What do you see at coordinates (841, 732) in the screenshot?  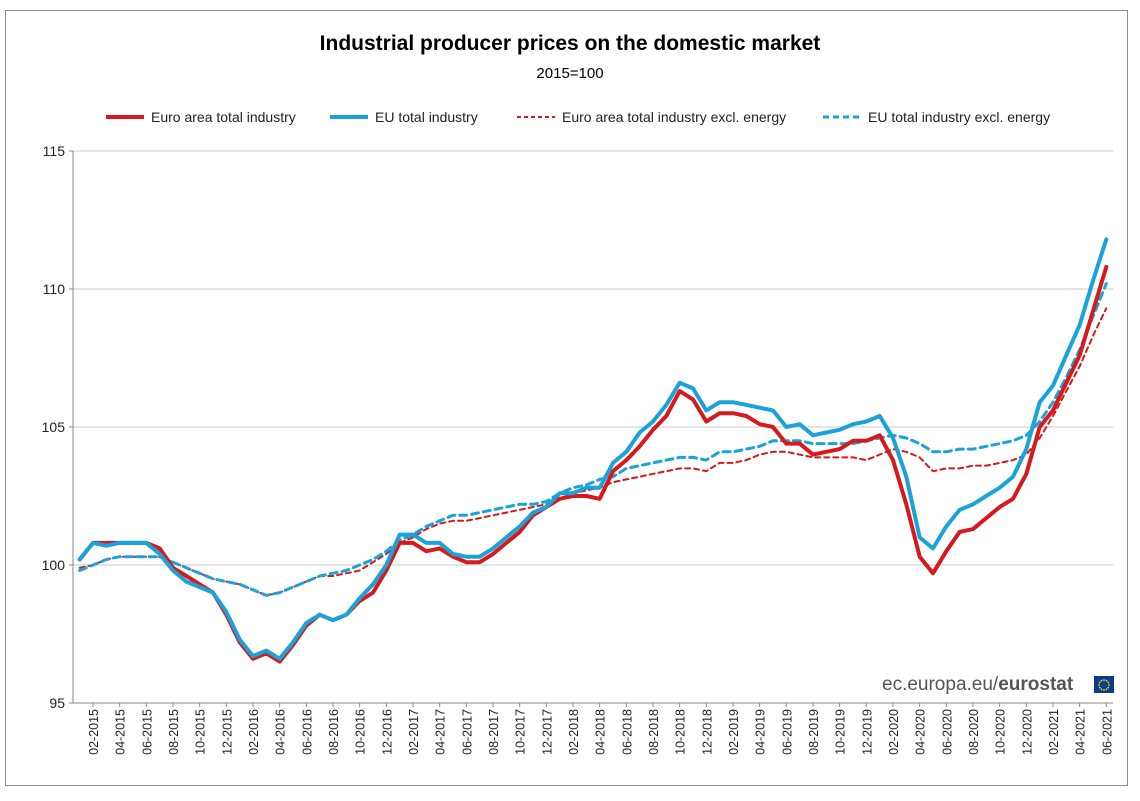 I see `x-tick-label: 10-2019` at bounding box center [841, 732].